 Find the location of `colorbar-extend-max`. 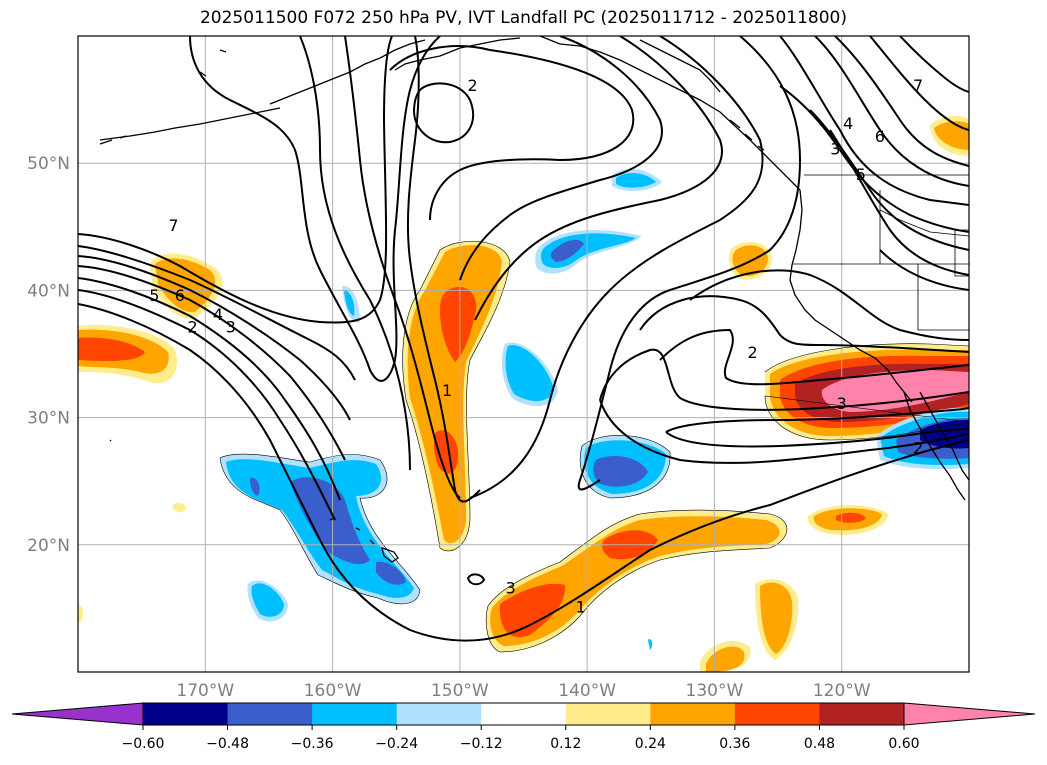

colorbar-extend-max is located at coordinates (969, 714).